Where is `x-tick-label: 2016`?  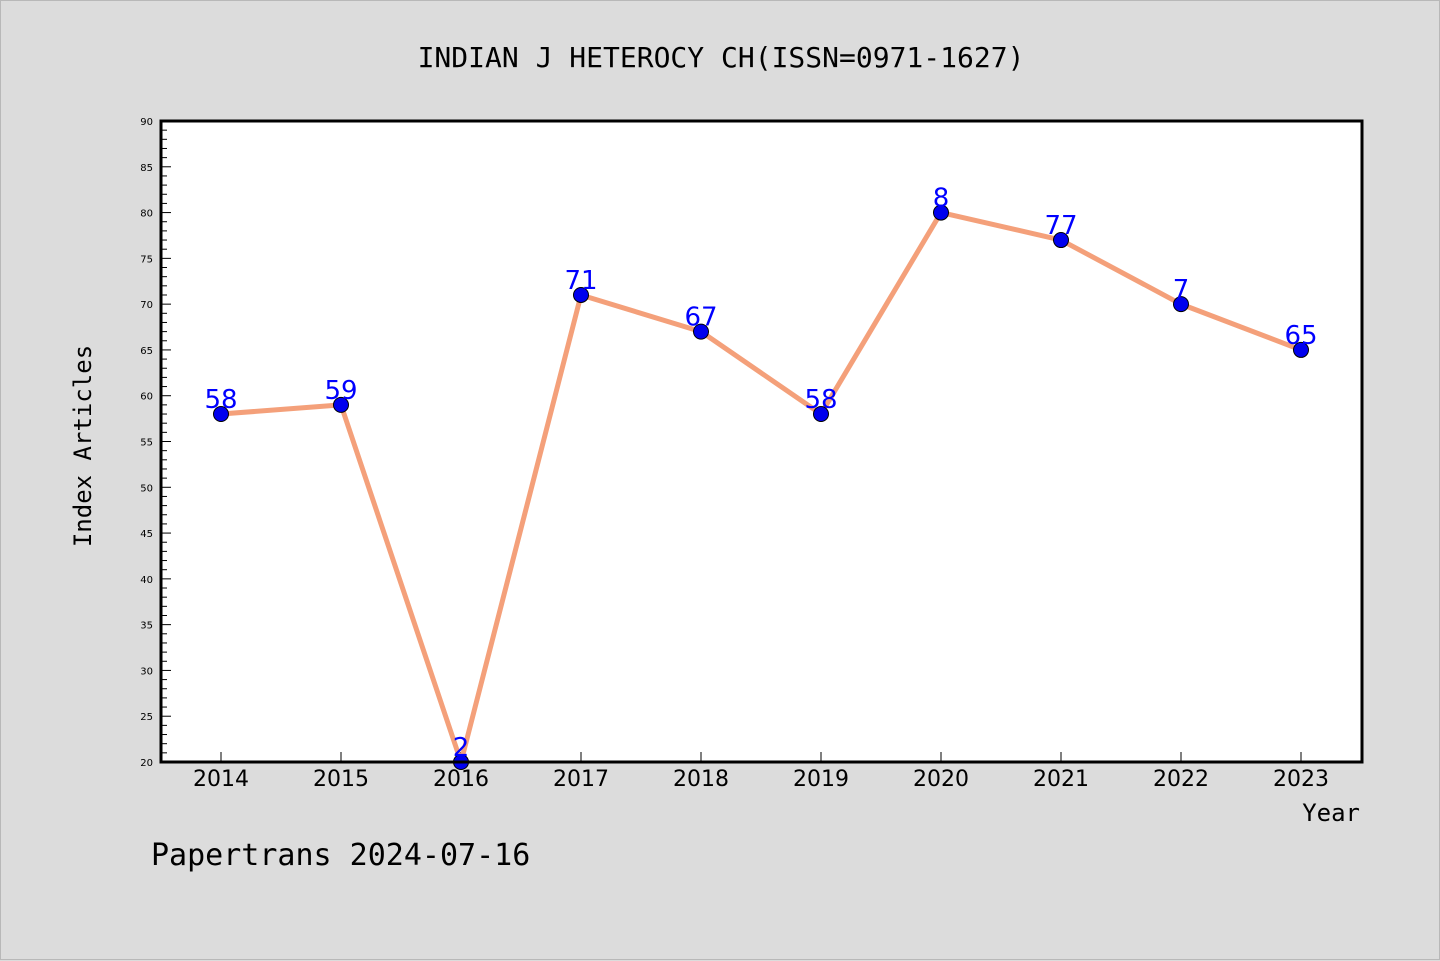
x-tick-label: 2016 is located at coordinates (461, 779).